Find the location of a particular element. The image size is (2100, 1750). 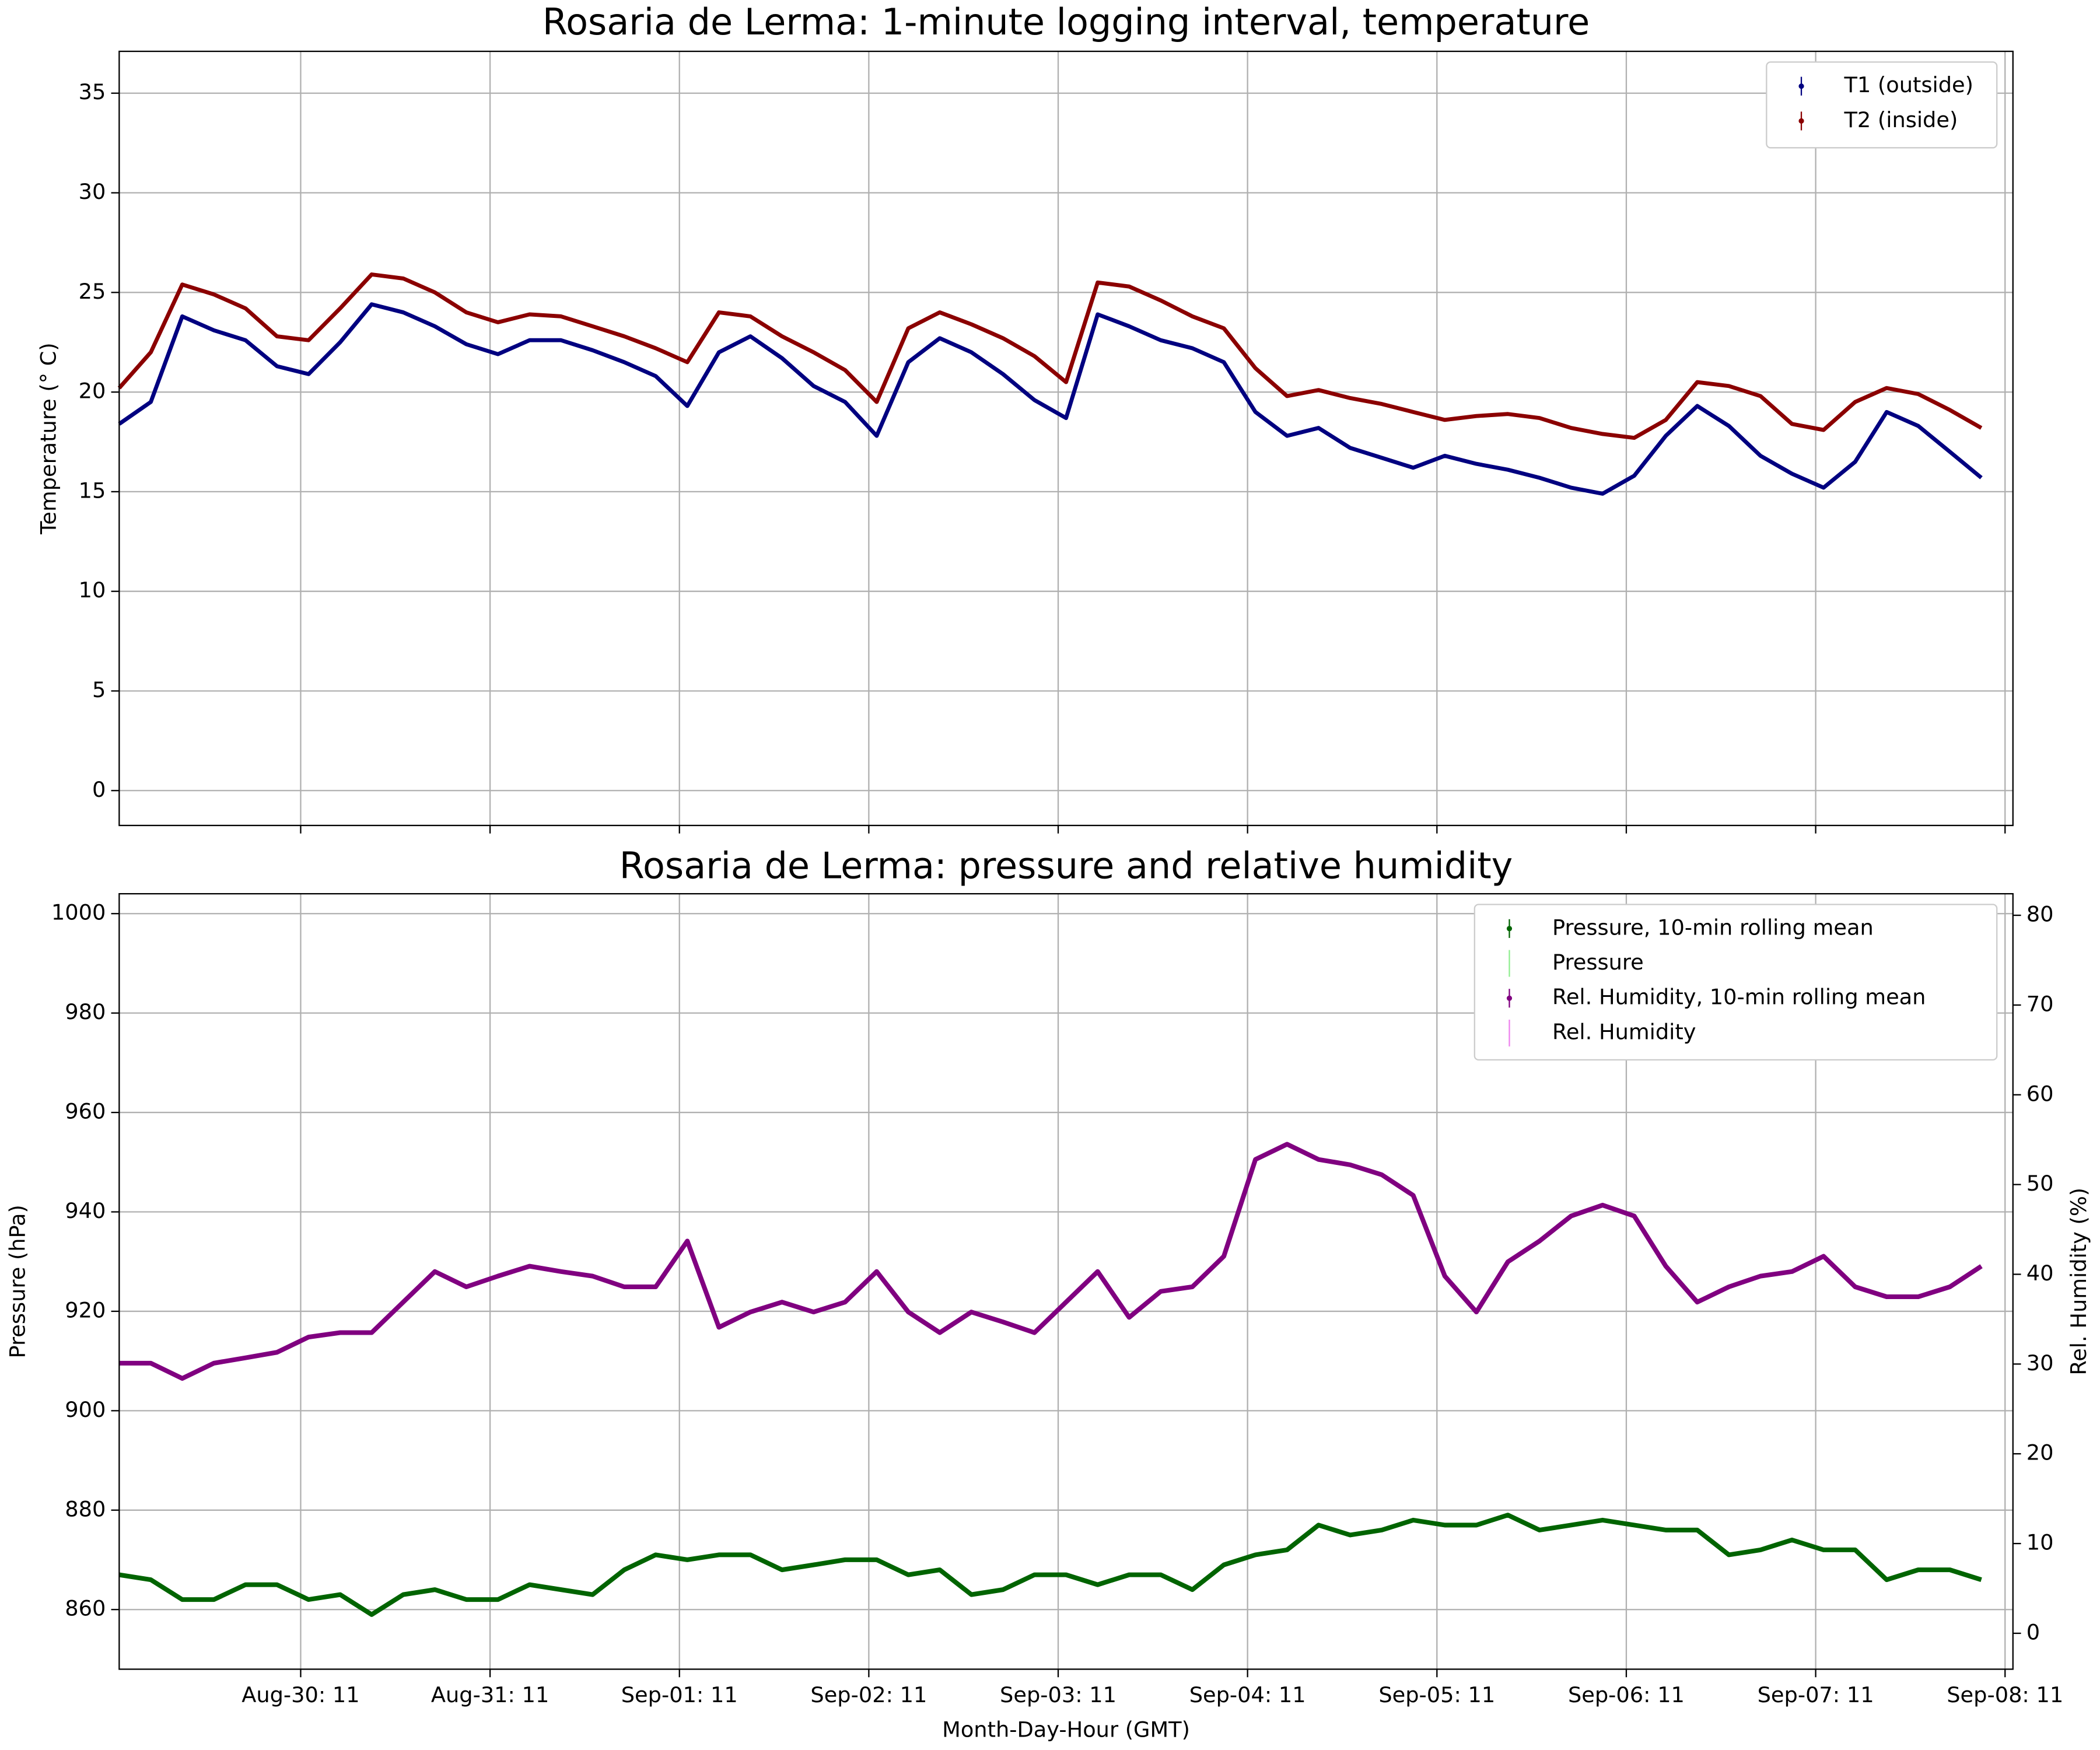

x-tick-label: Sep-02: 11 is located at coordinates (868, 1694).